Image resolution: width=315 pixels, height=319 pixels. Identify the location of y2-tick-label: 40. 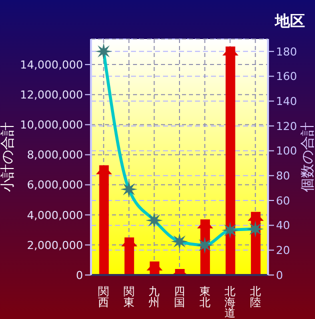
(283, 225).